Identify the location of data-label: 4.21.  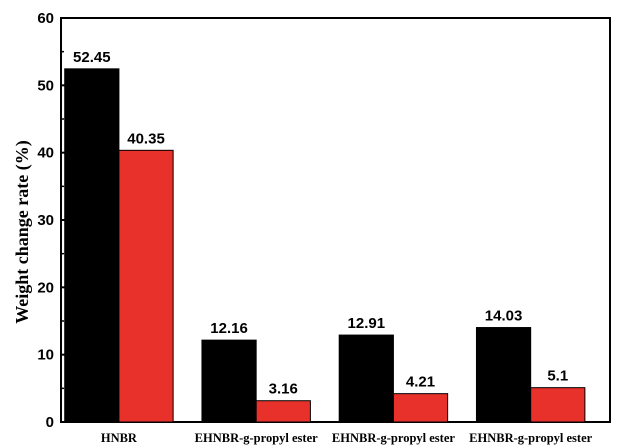
(420, 382).